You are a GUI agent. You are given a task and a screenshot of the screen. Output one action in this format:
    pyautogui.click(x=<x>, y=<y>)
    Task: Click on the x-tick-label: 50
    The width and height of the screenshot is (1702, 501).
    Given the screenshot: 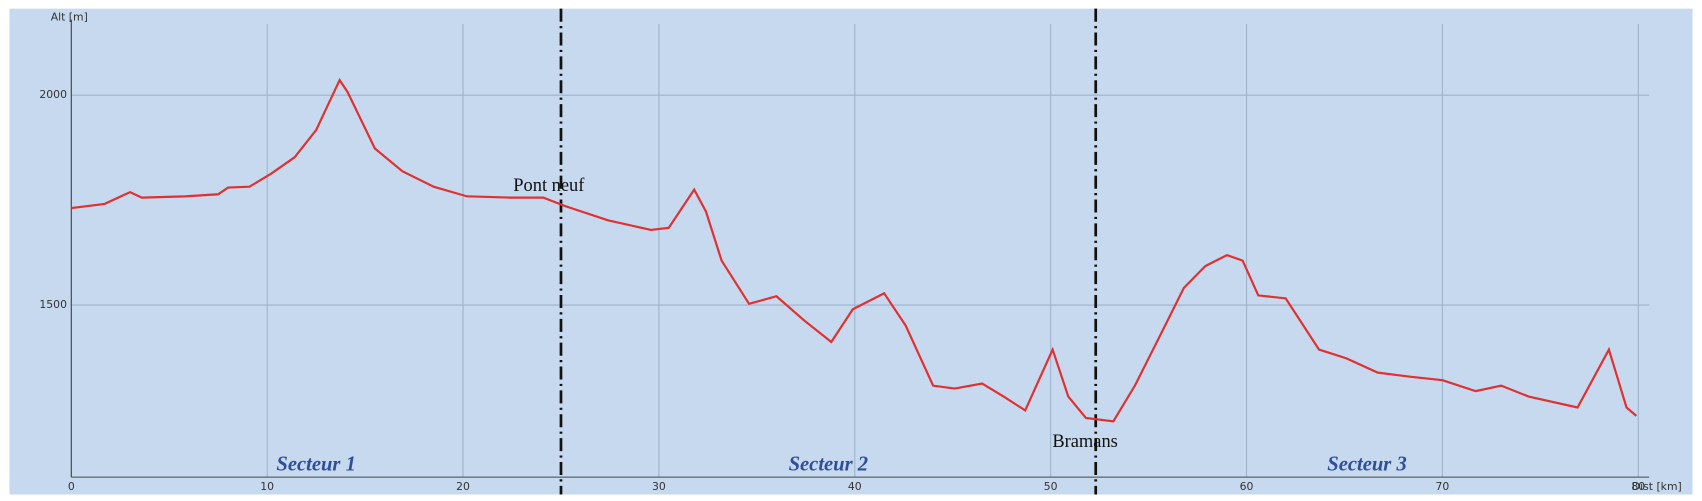 What is the action you would take?
    pyautogui.click(x=1051, y=486)
    